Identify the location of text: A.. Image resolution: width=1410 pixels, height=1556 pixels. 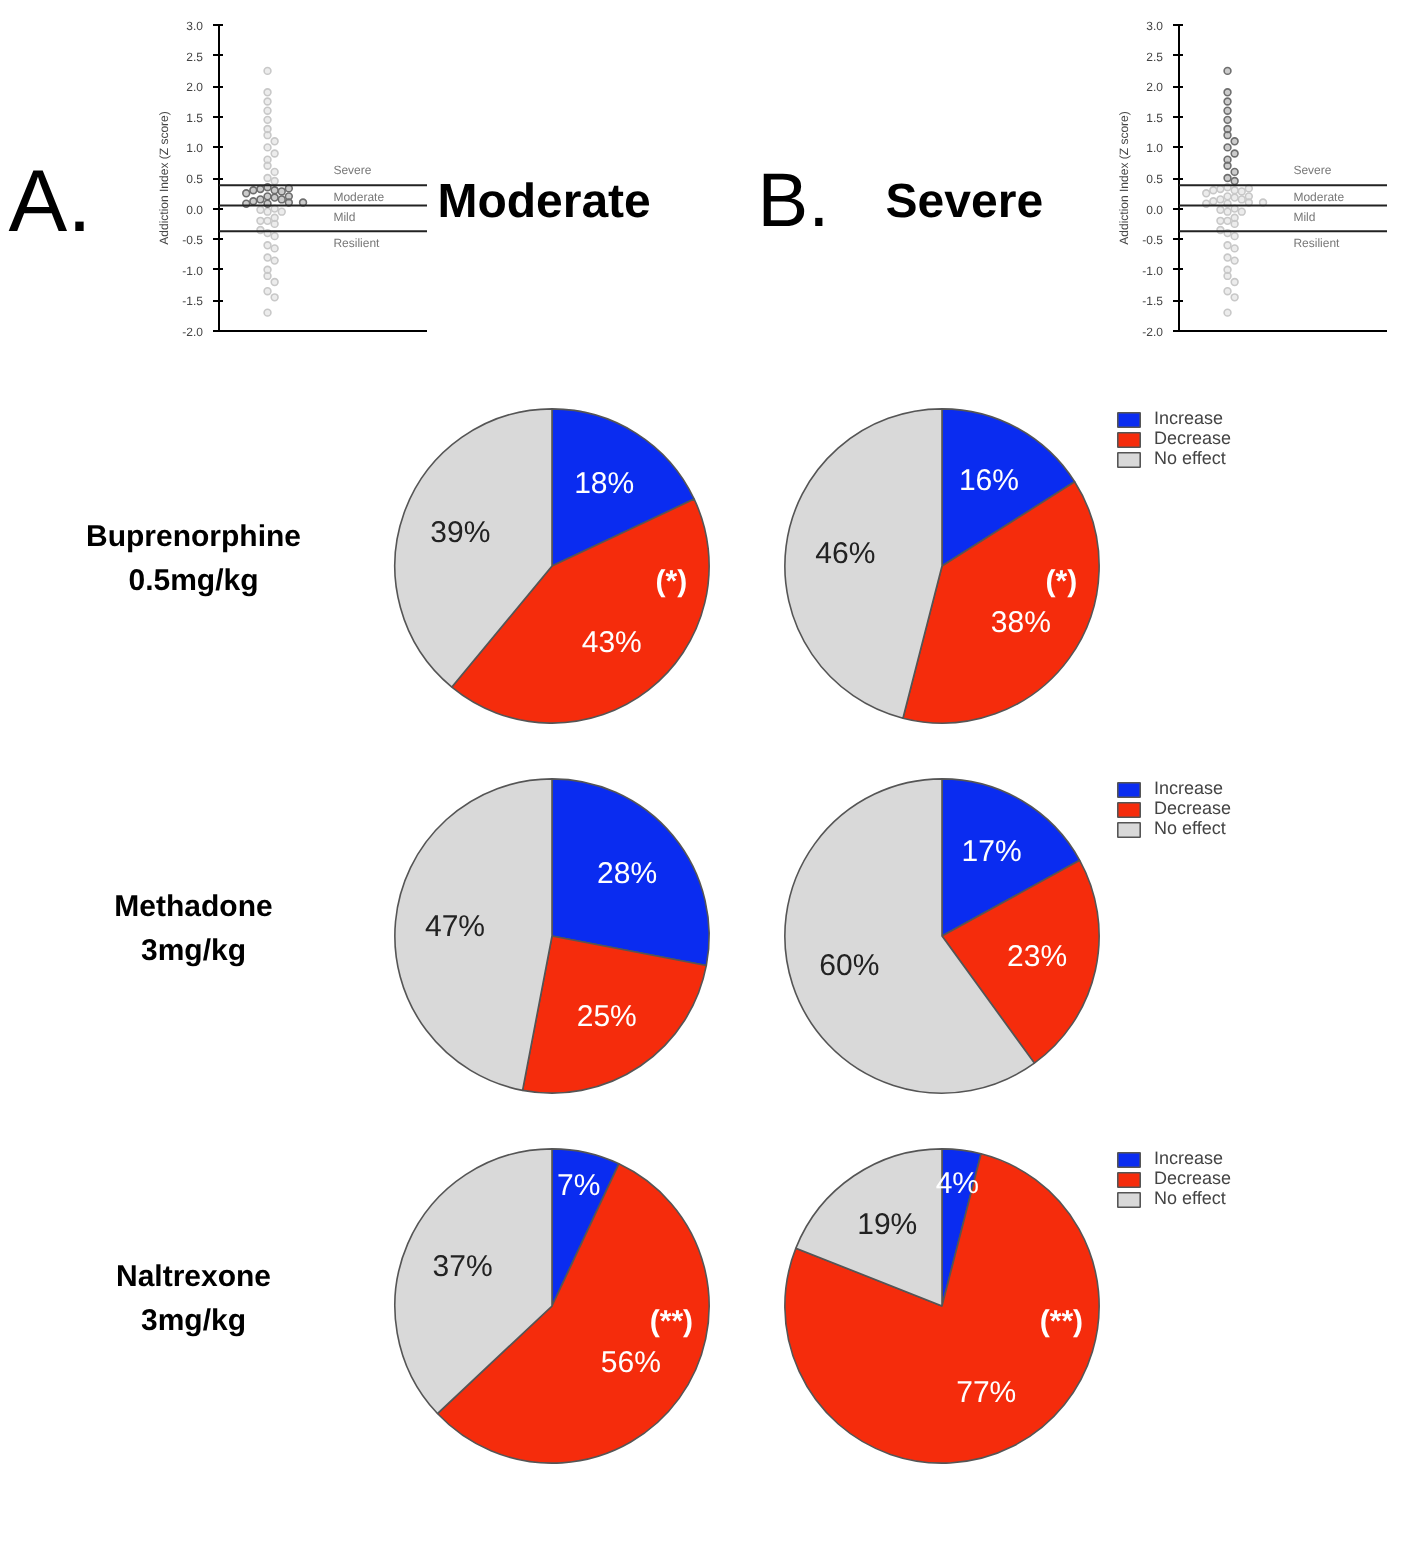
(50, 202).